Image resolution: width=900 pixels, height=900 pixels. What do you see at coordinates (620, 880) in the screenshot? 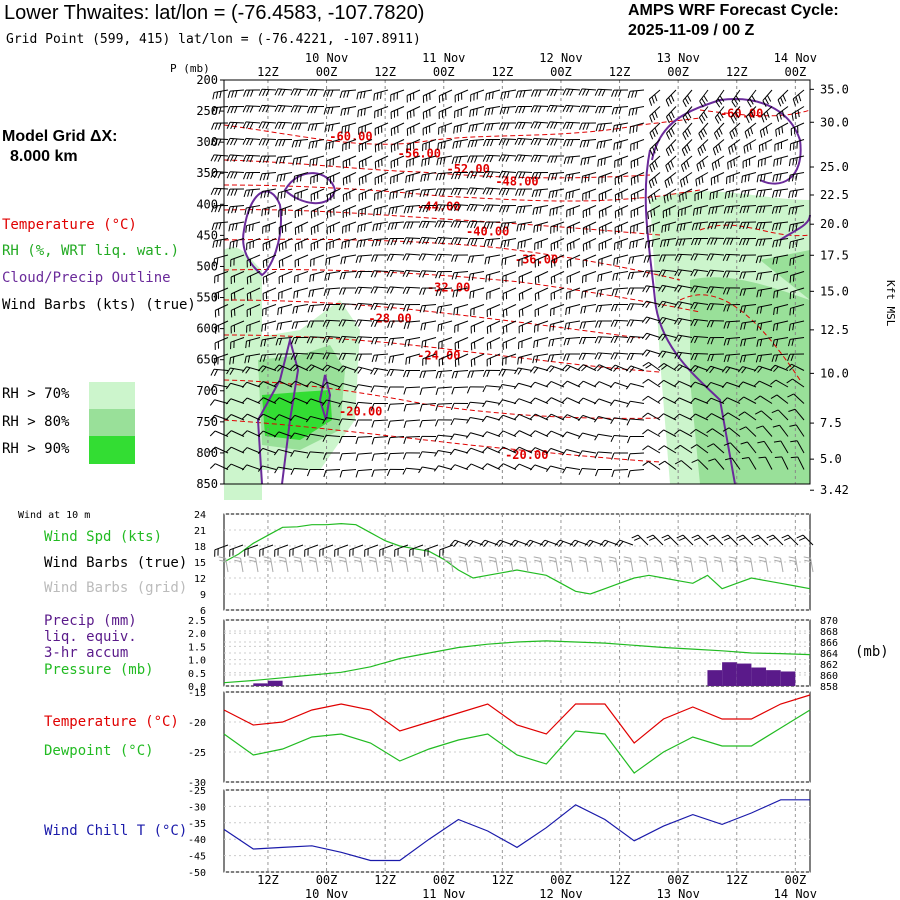
I see `bottom-hour-label: 12Z` at bounding box center [620, 880].